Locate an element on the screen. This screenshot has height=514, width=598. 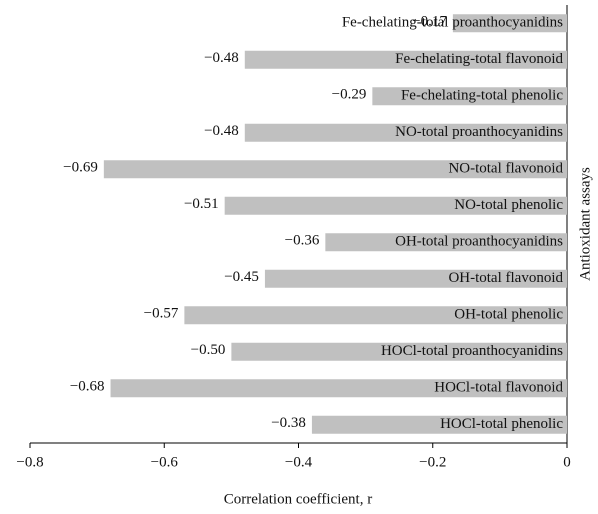
x-tick-label: −0.8 is located at coordinates (29, 462).